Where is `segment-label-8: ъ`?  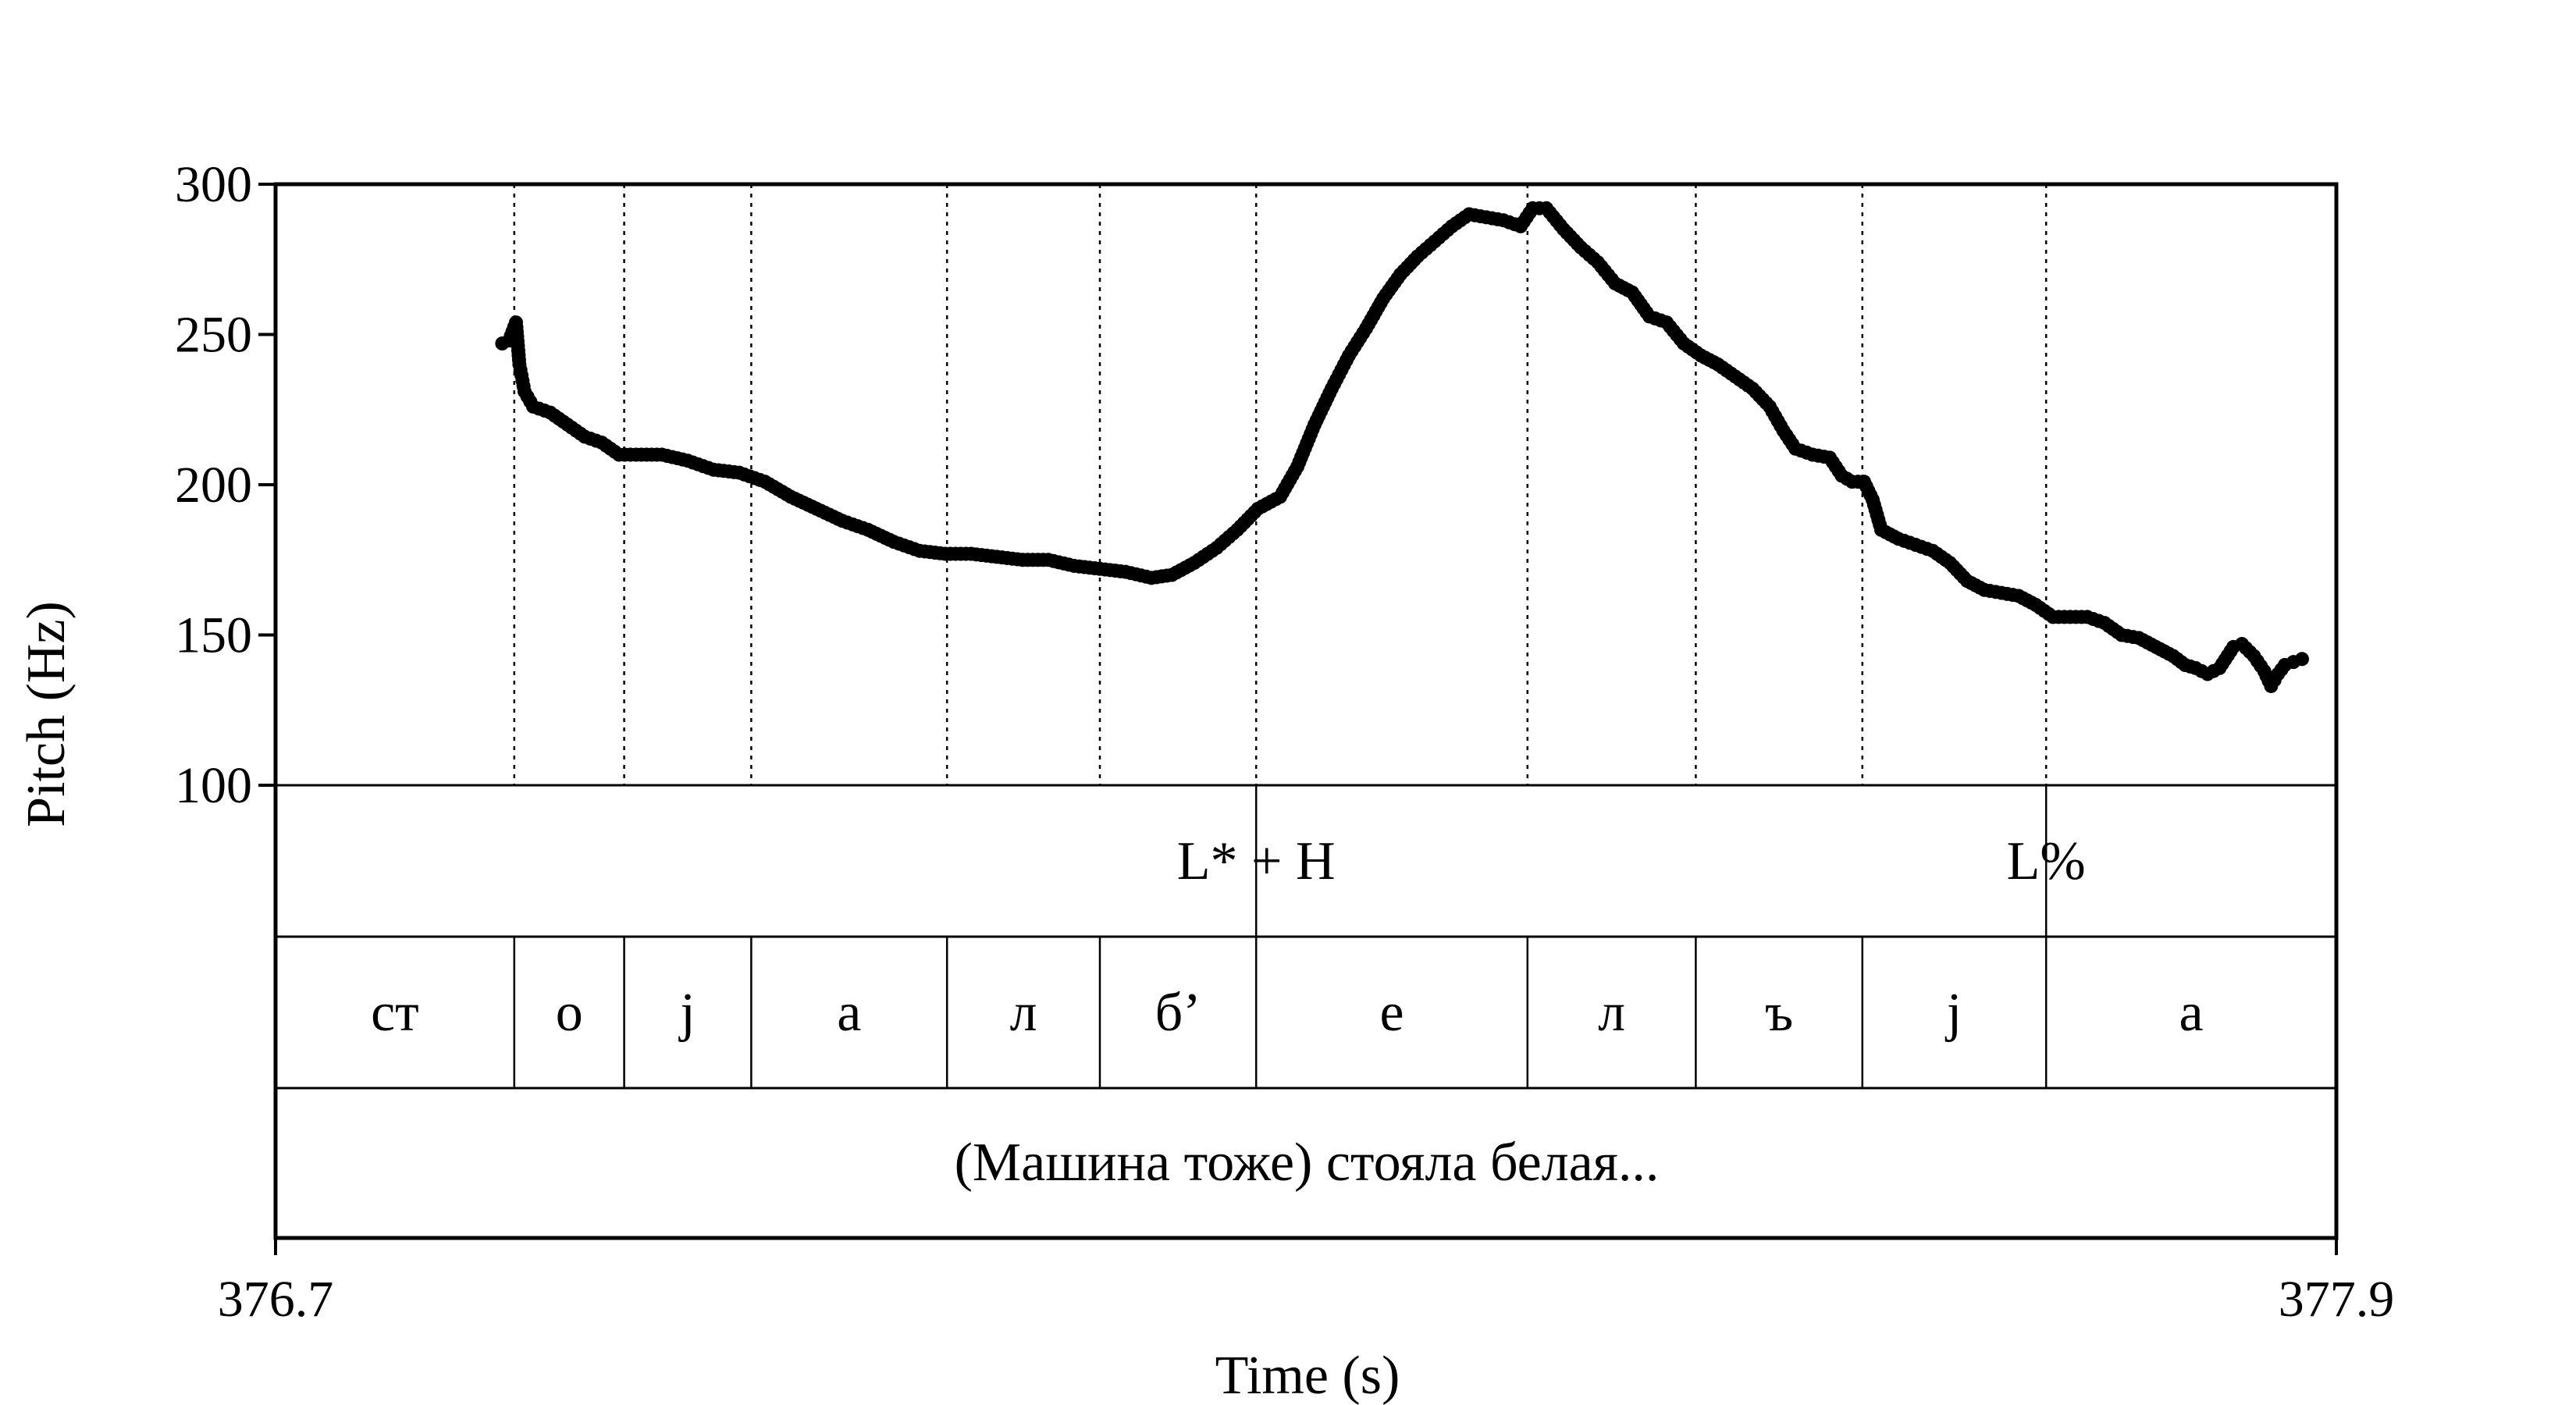
segment-label-8: ъ is located at coordinates (1779, 1013).